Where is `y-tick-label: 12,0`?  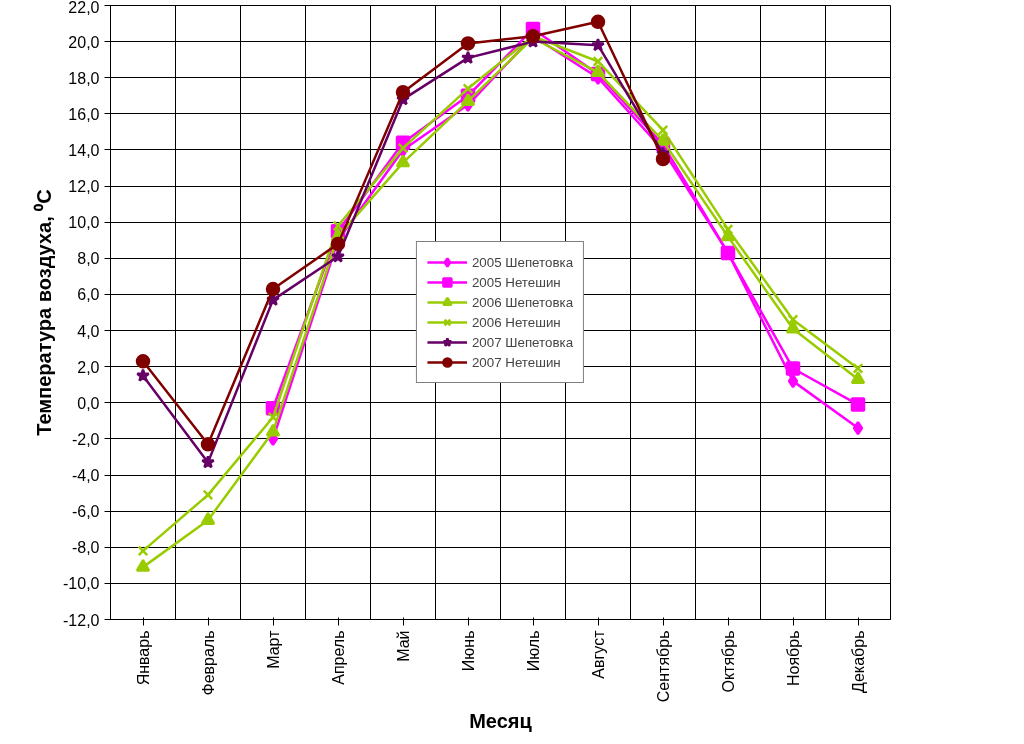
y-tick-label: 12,0 is located at coordinates (84, 187).